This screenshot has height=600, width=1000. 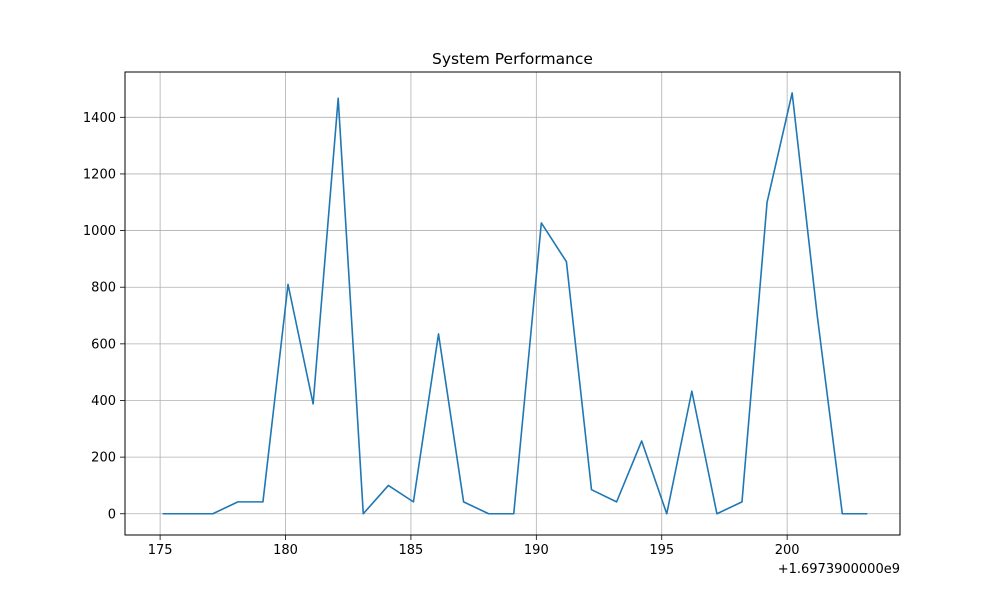 I want to click on x-tick-label: 195, so click(x=661, y=550).